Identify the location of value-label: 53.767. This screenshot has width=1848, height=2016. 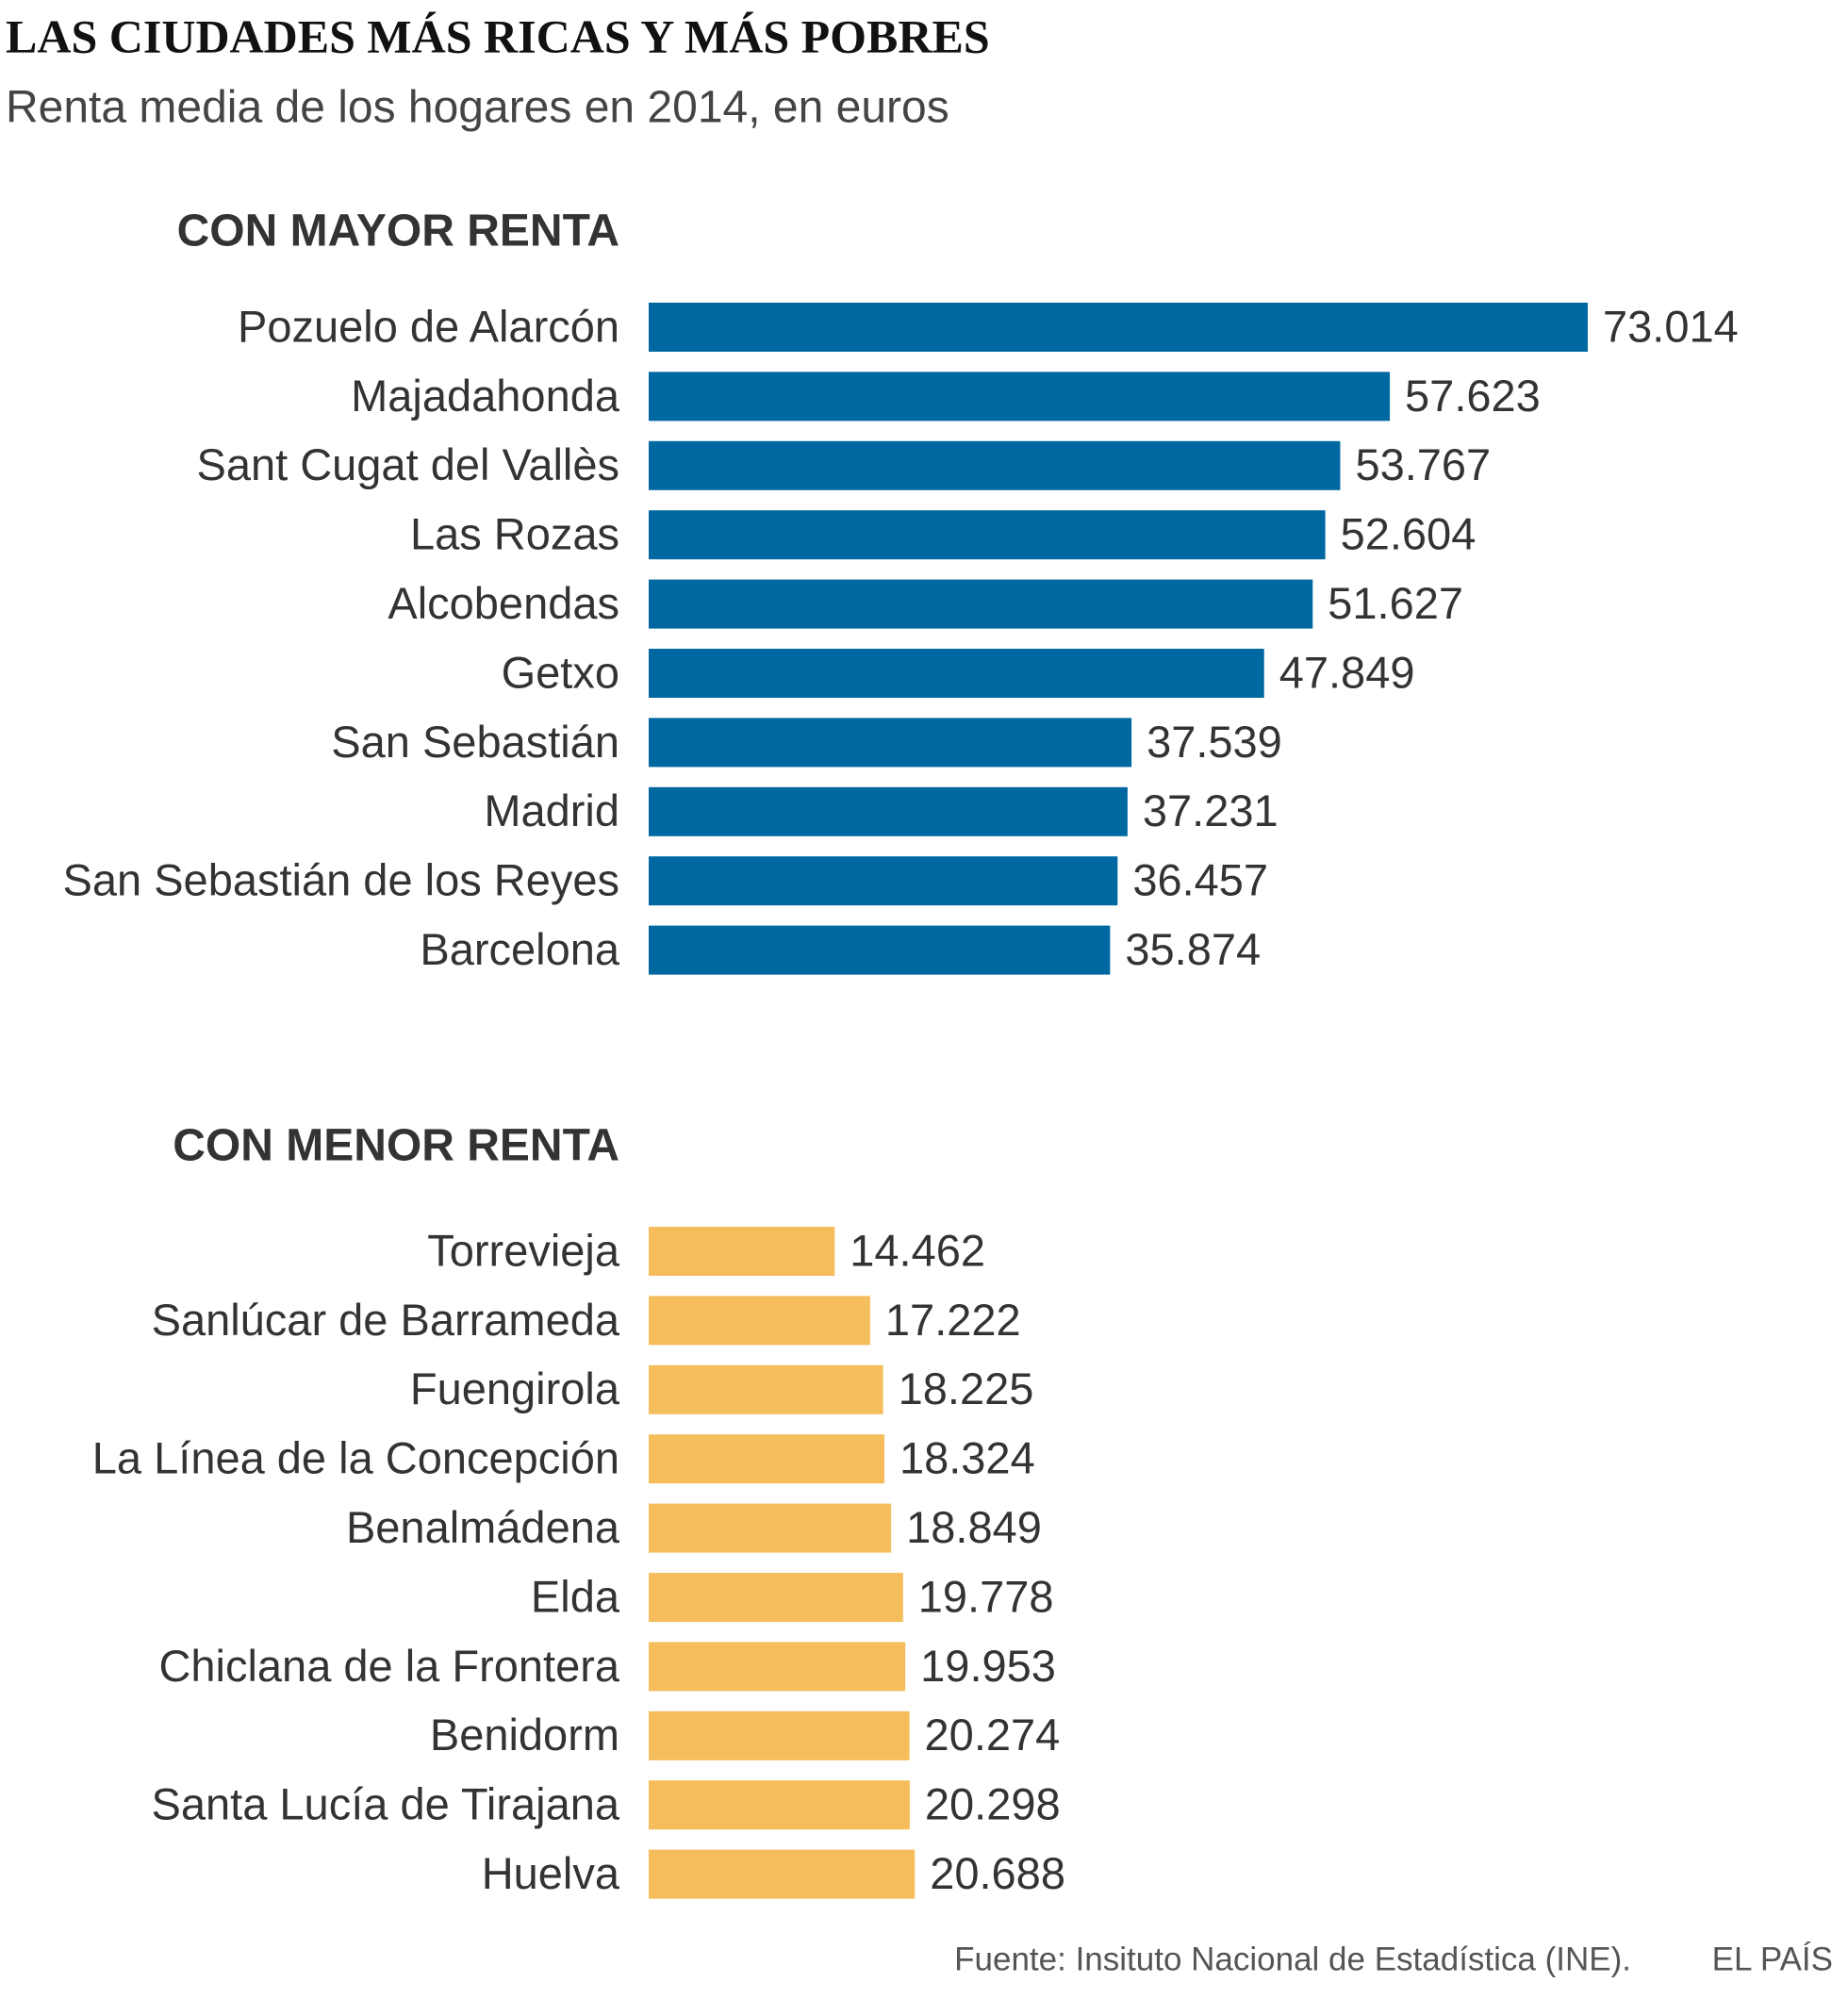
(1423, 464).